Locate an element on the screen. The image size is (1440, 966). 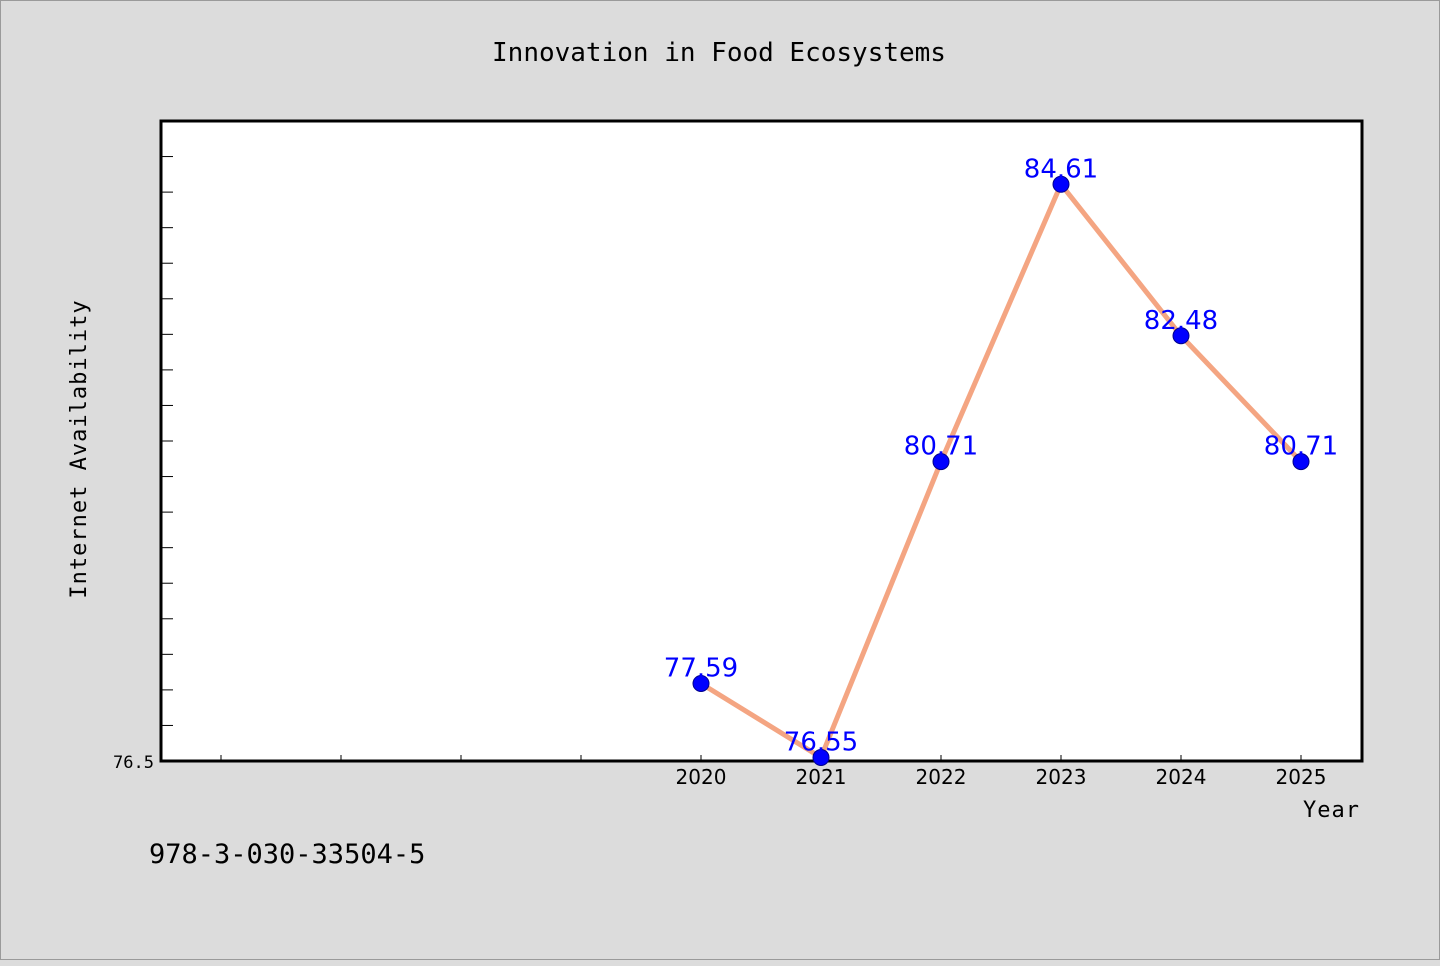
x-tick-label-2021: 2021 is located at coordinates (821, 777).